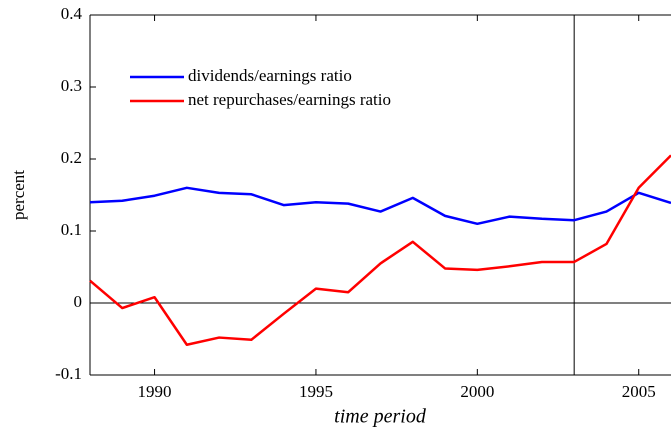  I want to click on x-axis-label: time period, so click(380, 417).